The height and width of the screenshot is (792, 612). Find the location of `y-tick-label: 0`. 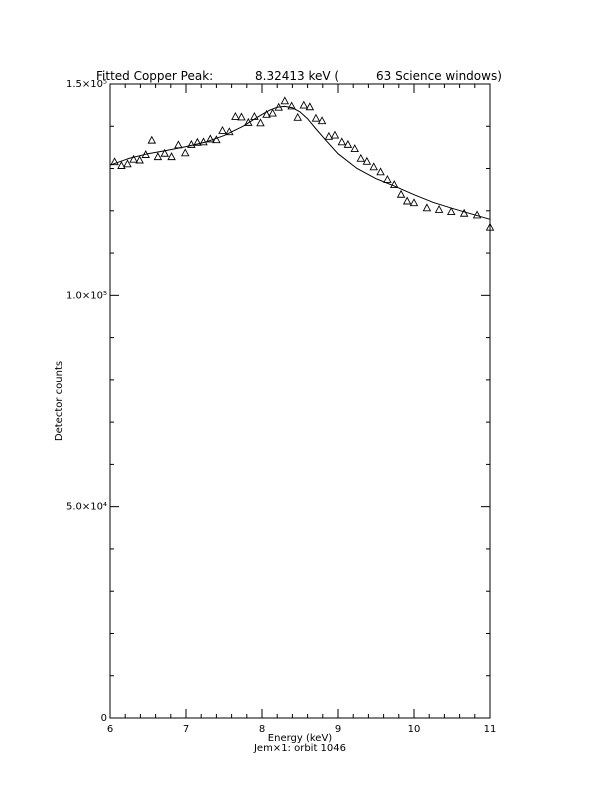

y-tick-label: 0 is located at coordinates (104, 718).